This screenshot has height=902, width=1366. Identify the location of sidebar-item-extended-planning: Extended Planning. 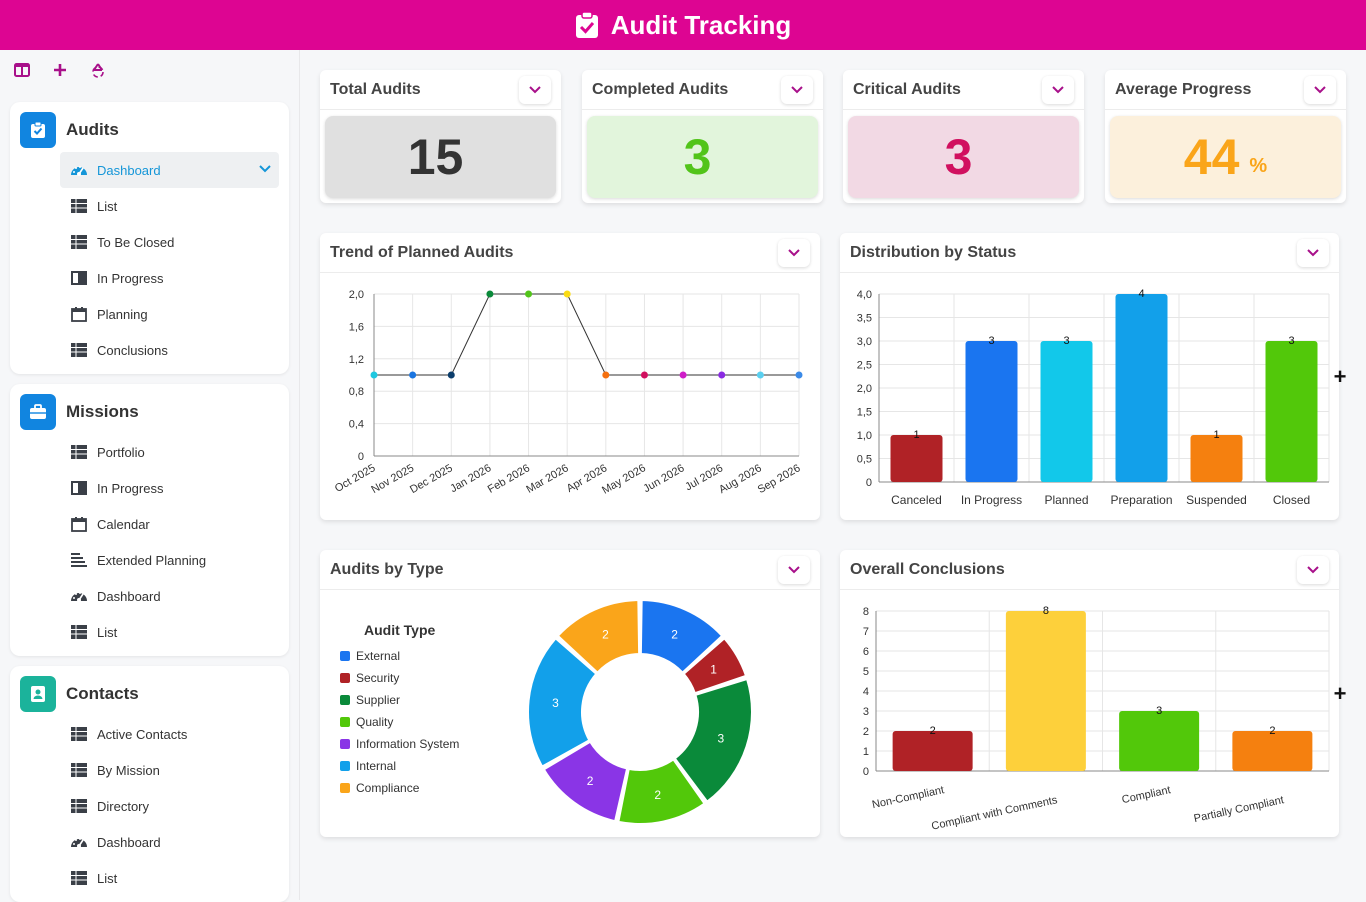
(149, 560).